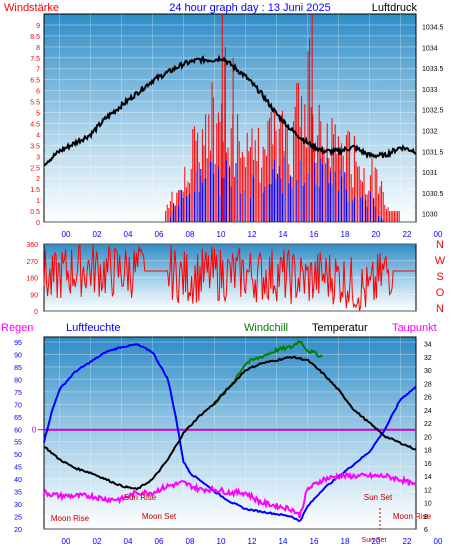 The width and height of the screenshot is (462, 555). I want to click on sun-set-bottom-label: Sun Set, so click(374, 540).